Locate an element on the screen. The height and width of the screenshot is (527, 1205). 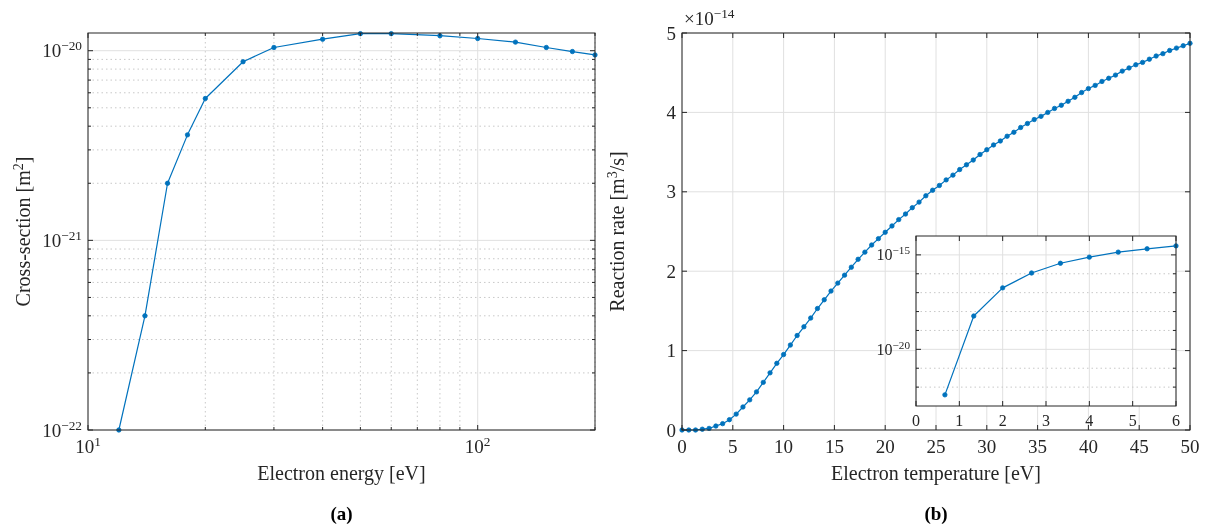
x-tick-label: 3 is located at coordinates (1046, 420).